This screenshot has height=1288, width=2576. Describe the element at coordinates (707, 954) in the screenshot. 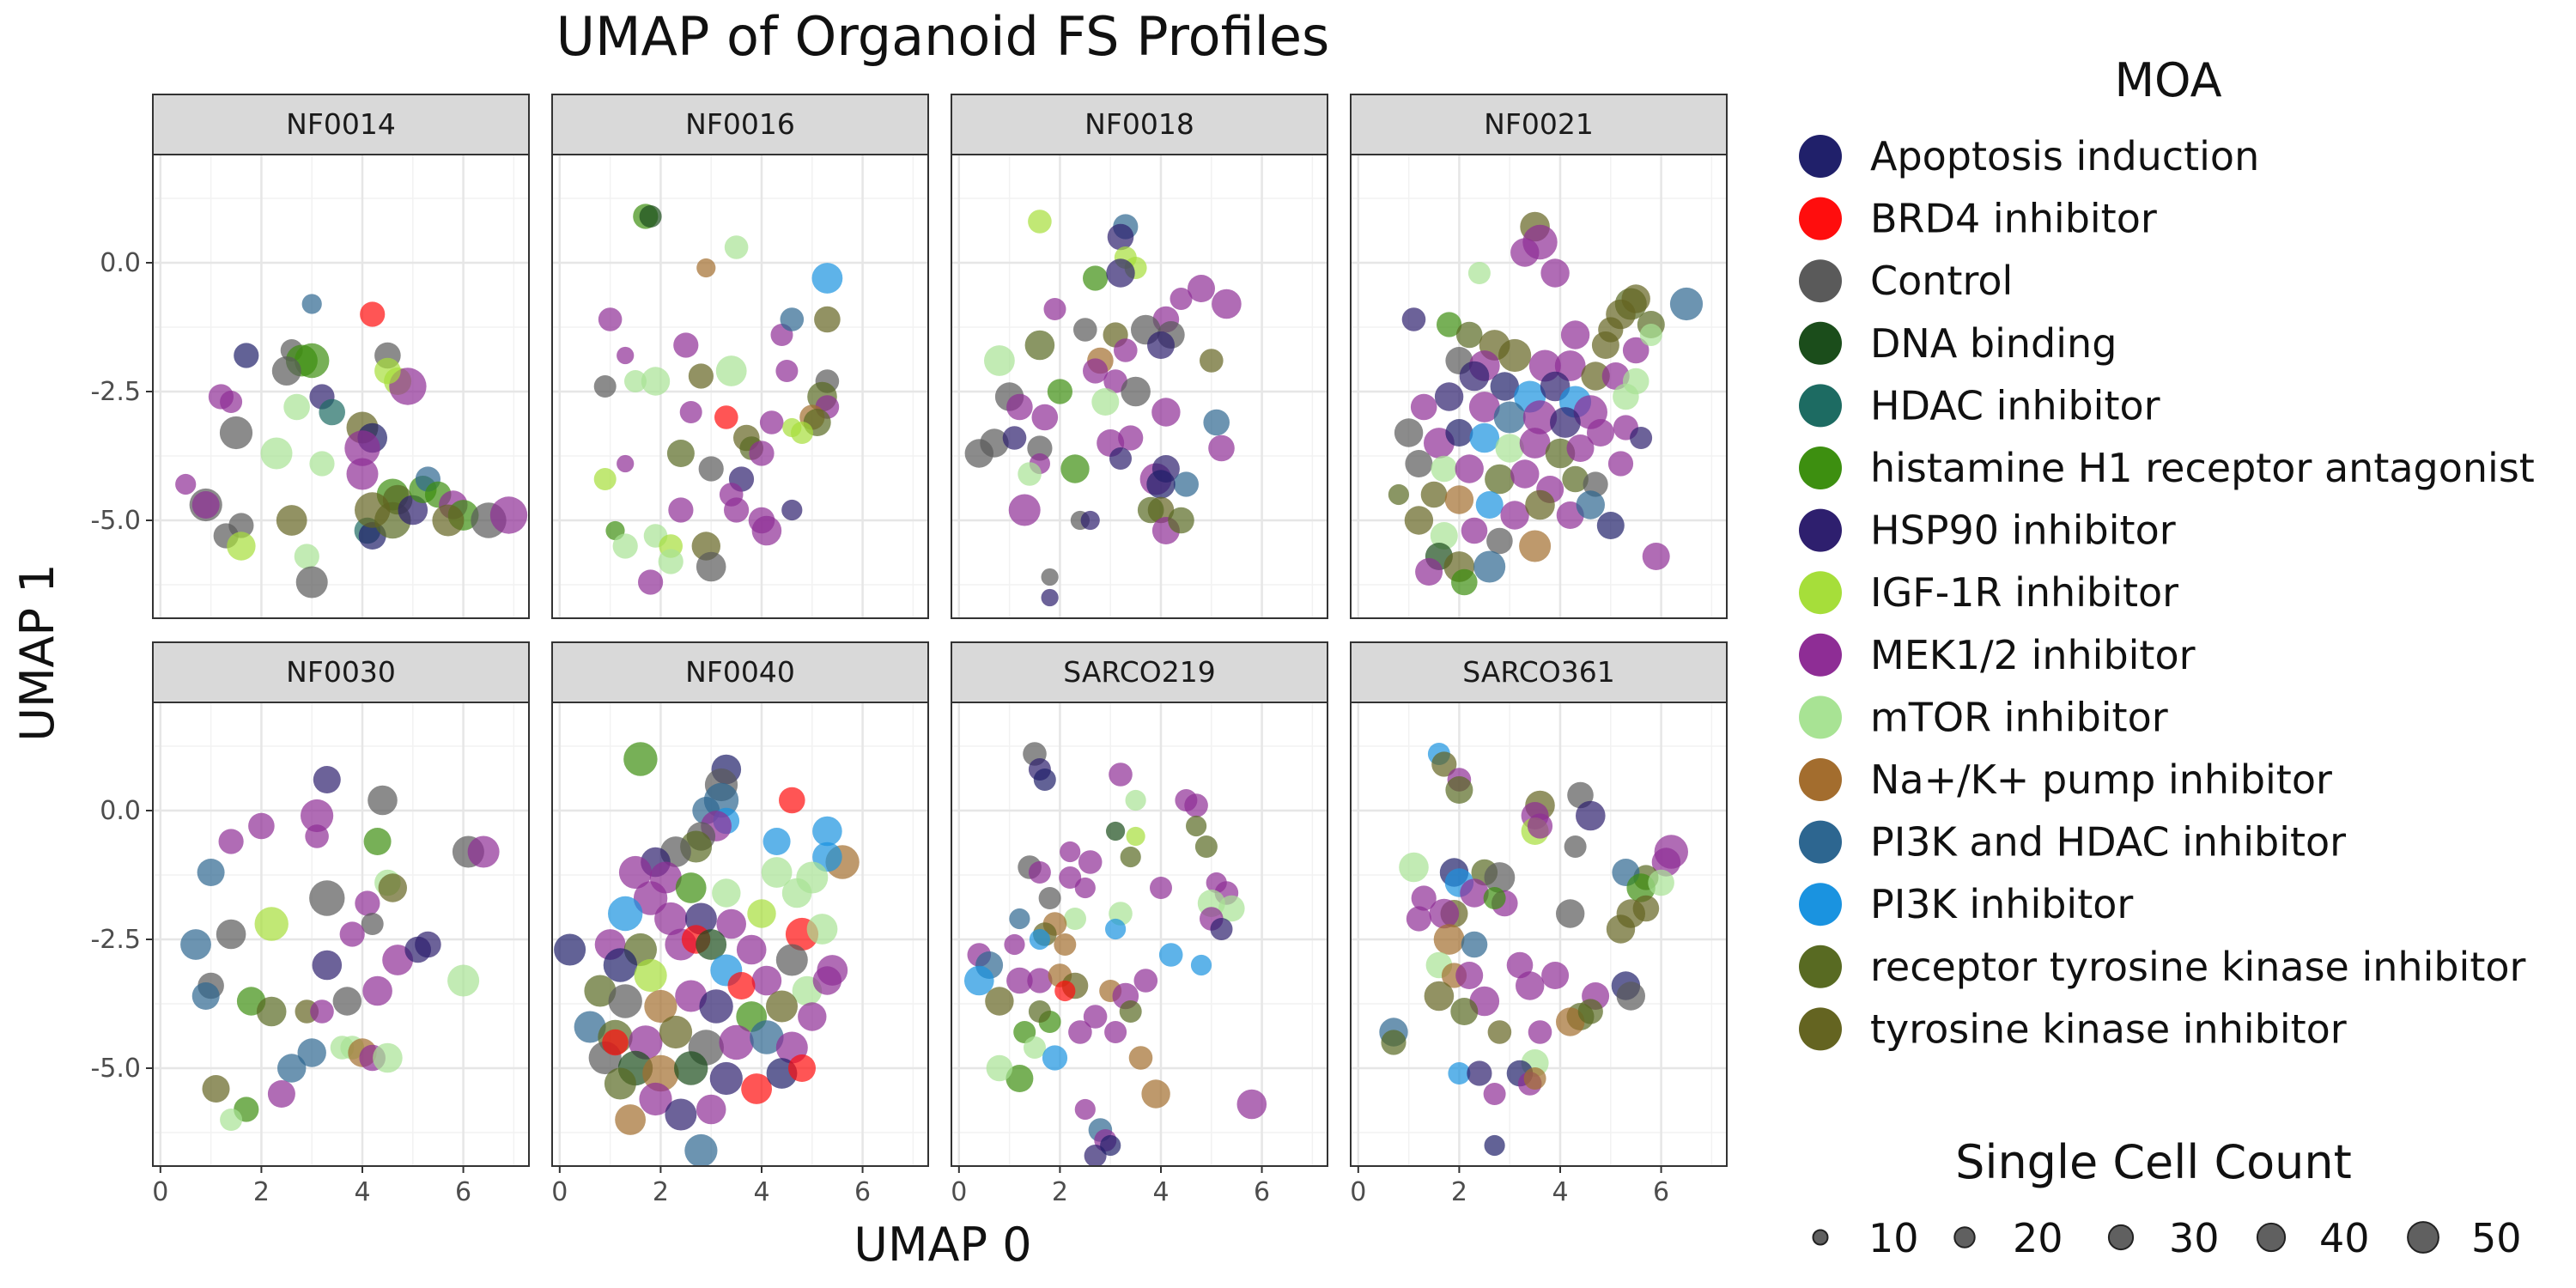

I see `panel-points` at that location.